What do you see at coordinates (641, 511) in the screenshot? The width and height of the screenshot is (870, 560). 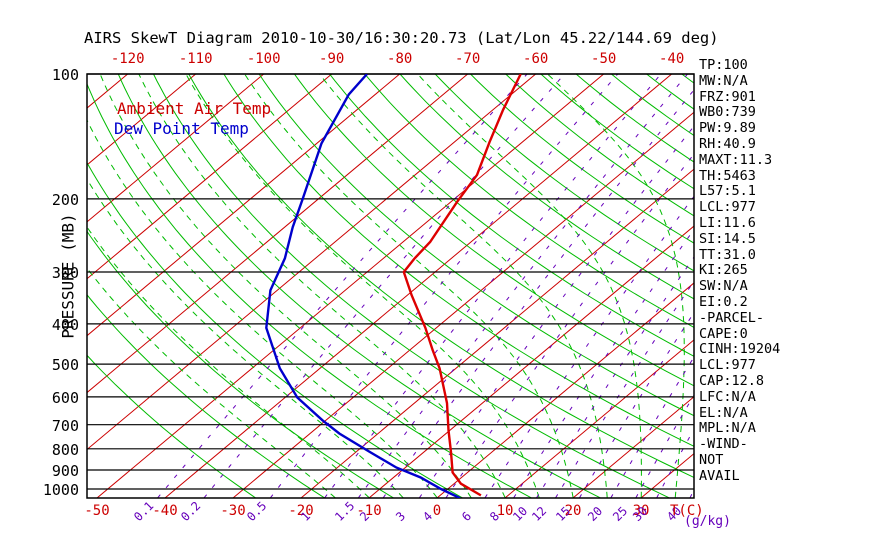 I see `bottom-tick-label: 30` at bounding box center [641, 511].